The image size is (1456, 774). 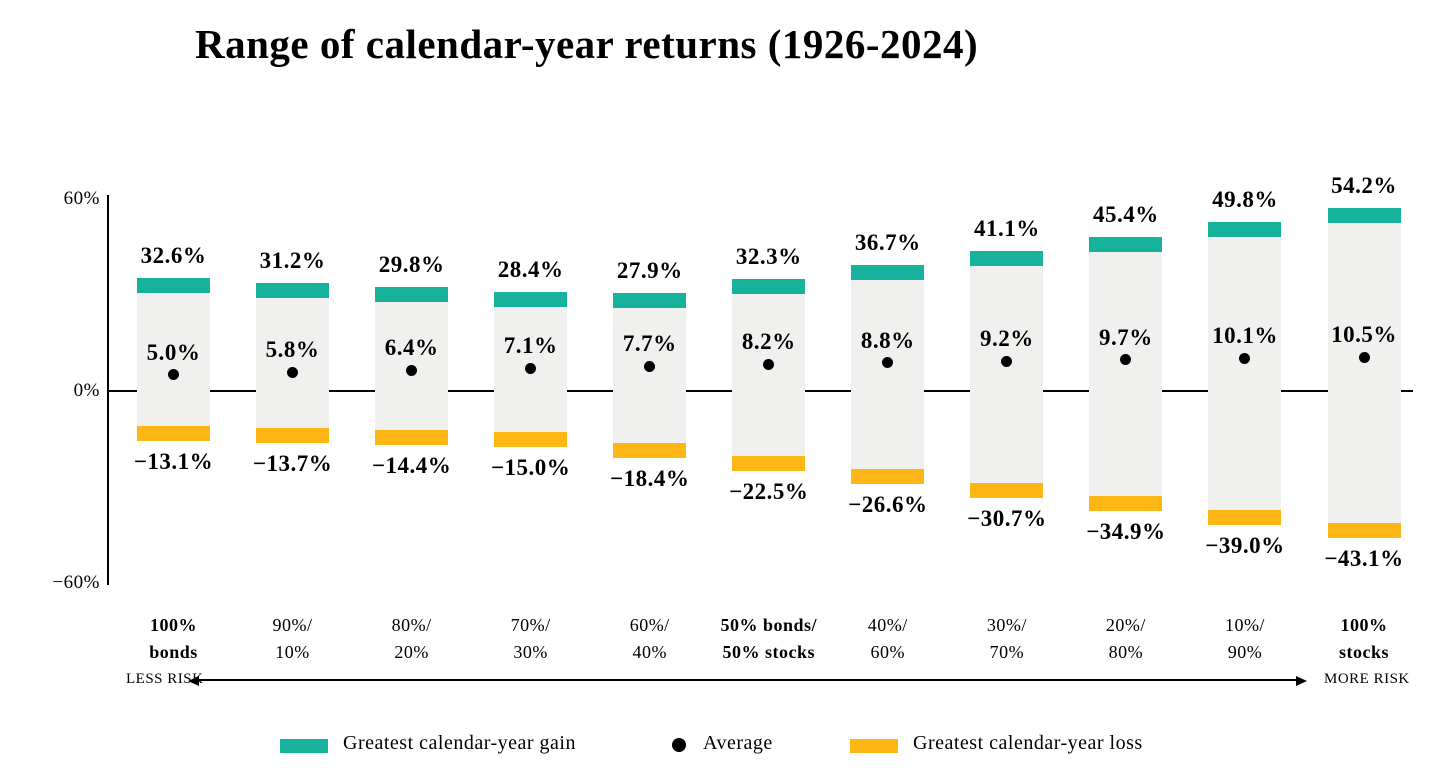 I want to click on legend-loss-label: Greatest calendar-year loss, so click(x=1028, y=743).